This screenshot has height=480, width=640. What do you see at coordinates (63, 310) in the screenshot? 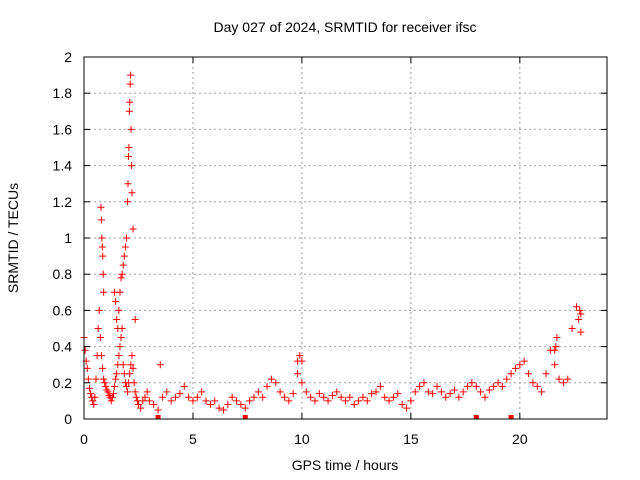
I see `y-tick-label: 0.6` at bounding box center [63, 310].